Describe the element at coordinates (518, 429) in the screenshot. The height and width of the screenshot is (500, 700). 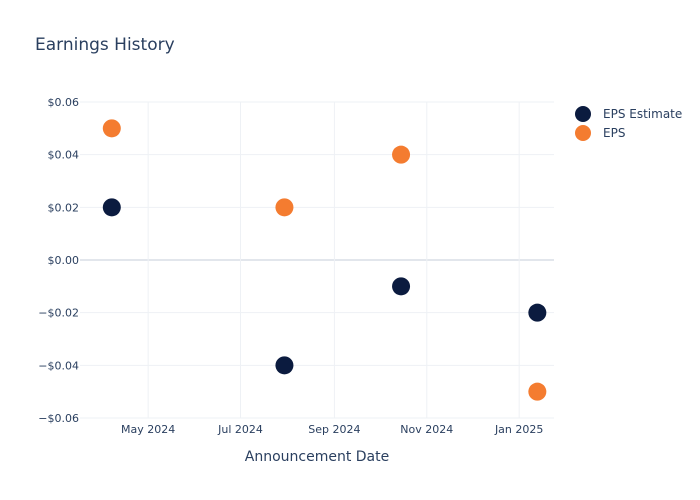
I see `x-tick-label: Jan 2025` at that location.